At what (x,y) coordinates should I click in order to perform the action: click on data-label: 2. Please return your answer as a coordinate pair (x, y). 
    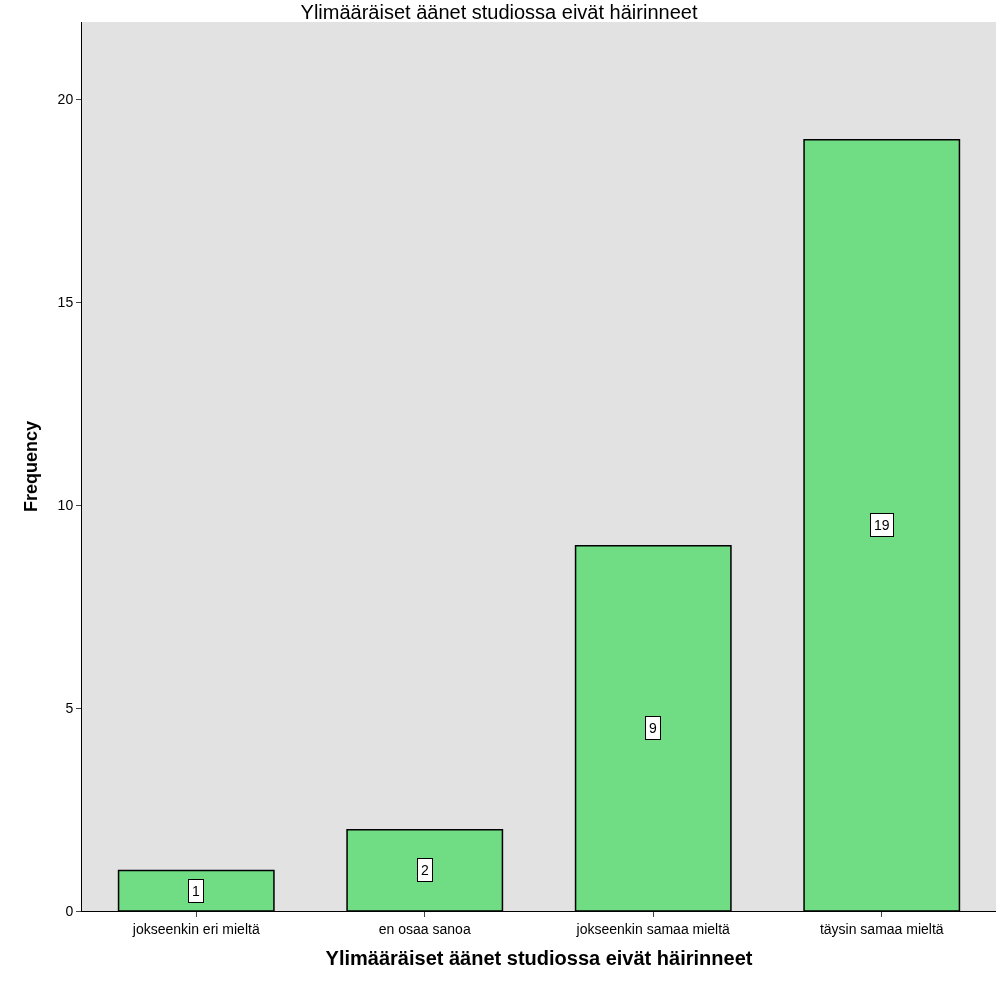
    Looking at the image, I should click on (425, 870).